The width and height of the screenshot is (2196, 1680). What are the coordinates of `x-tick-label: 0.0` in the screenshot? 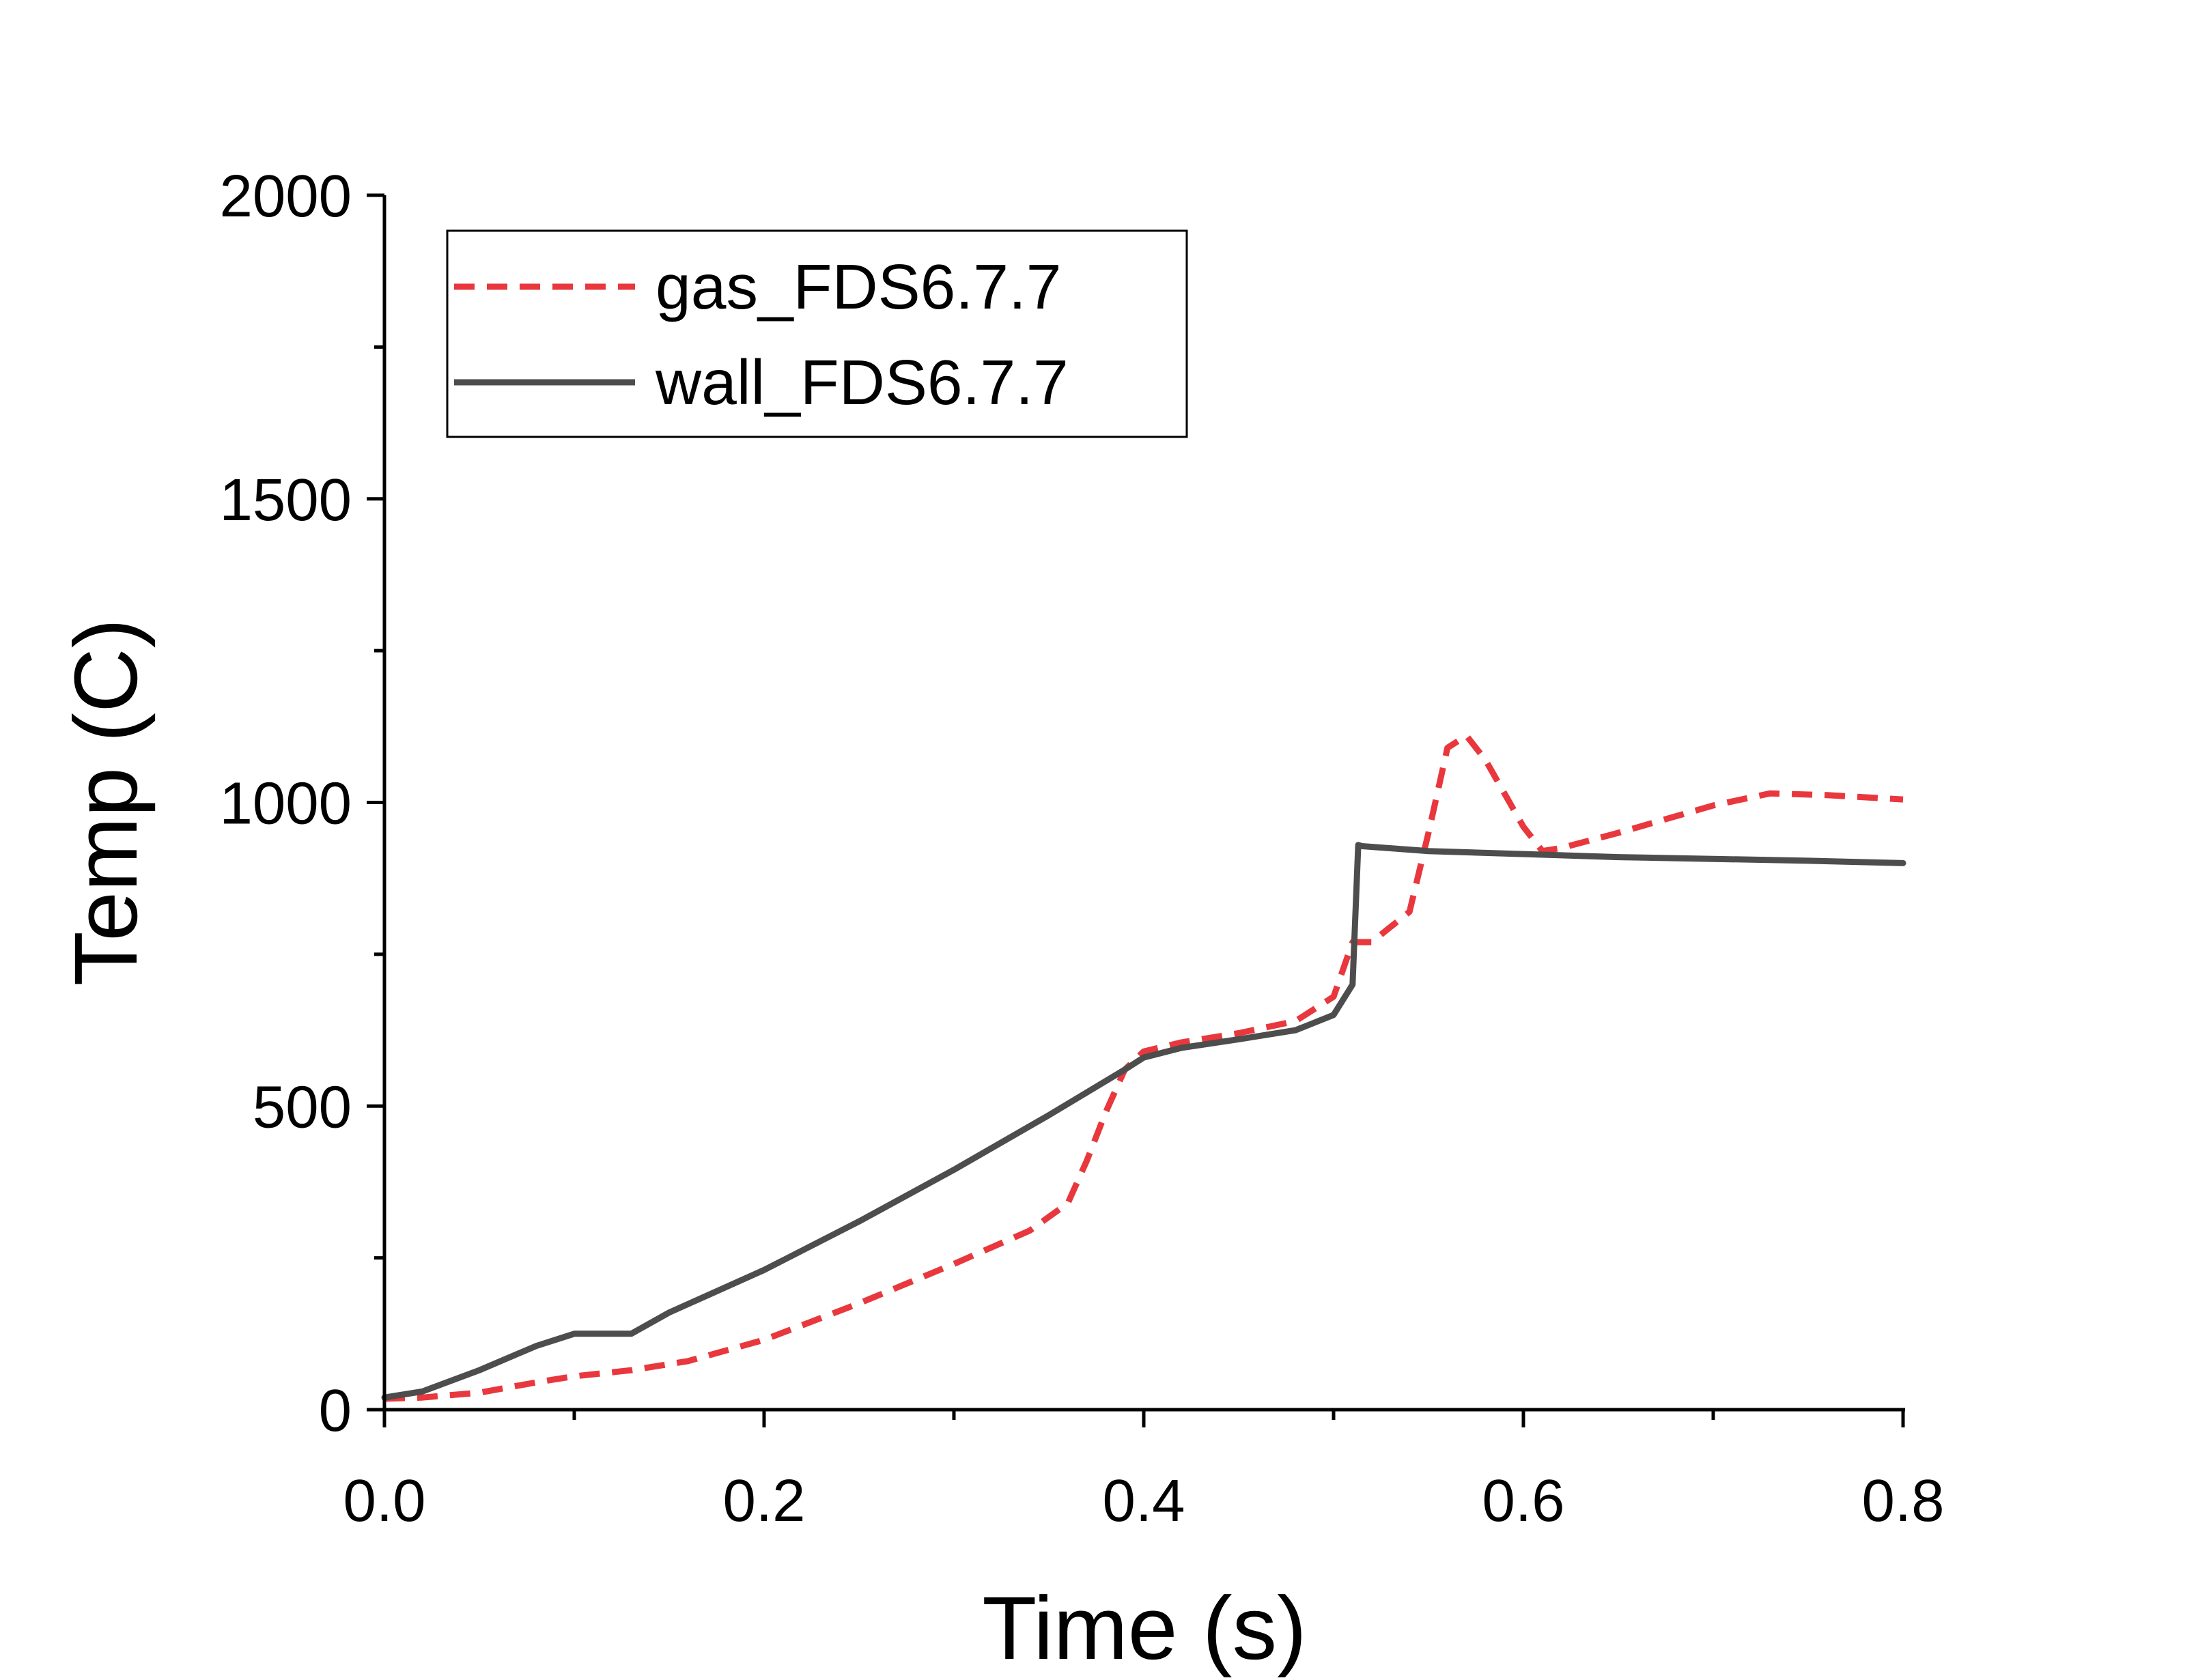 It's located at (385, 1501).